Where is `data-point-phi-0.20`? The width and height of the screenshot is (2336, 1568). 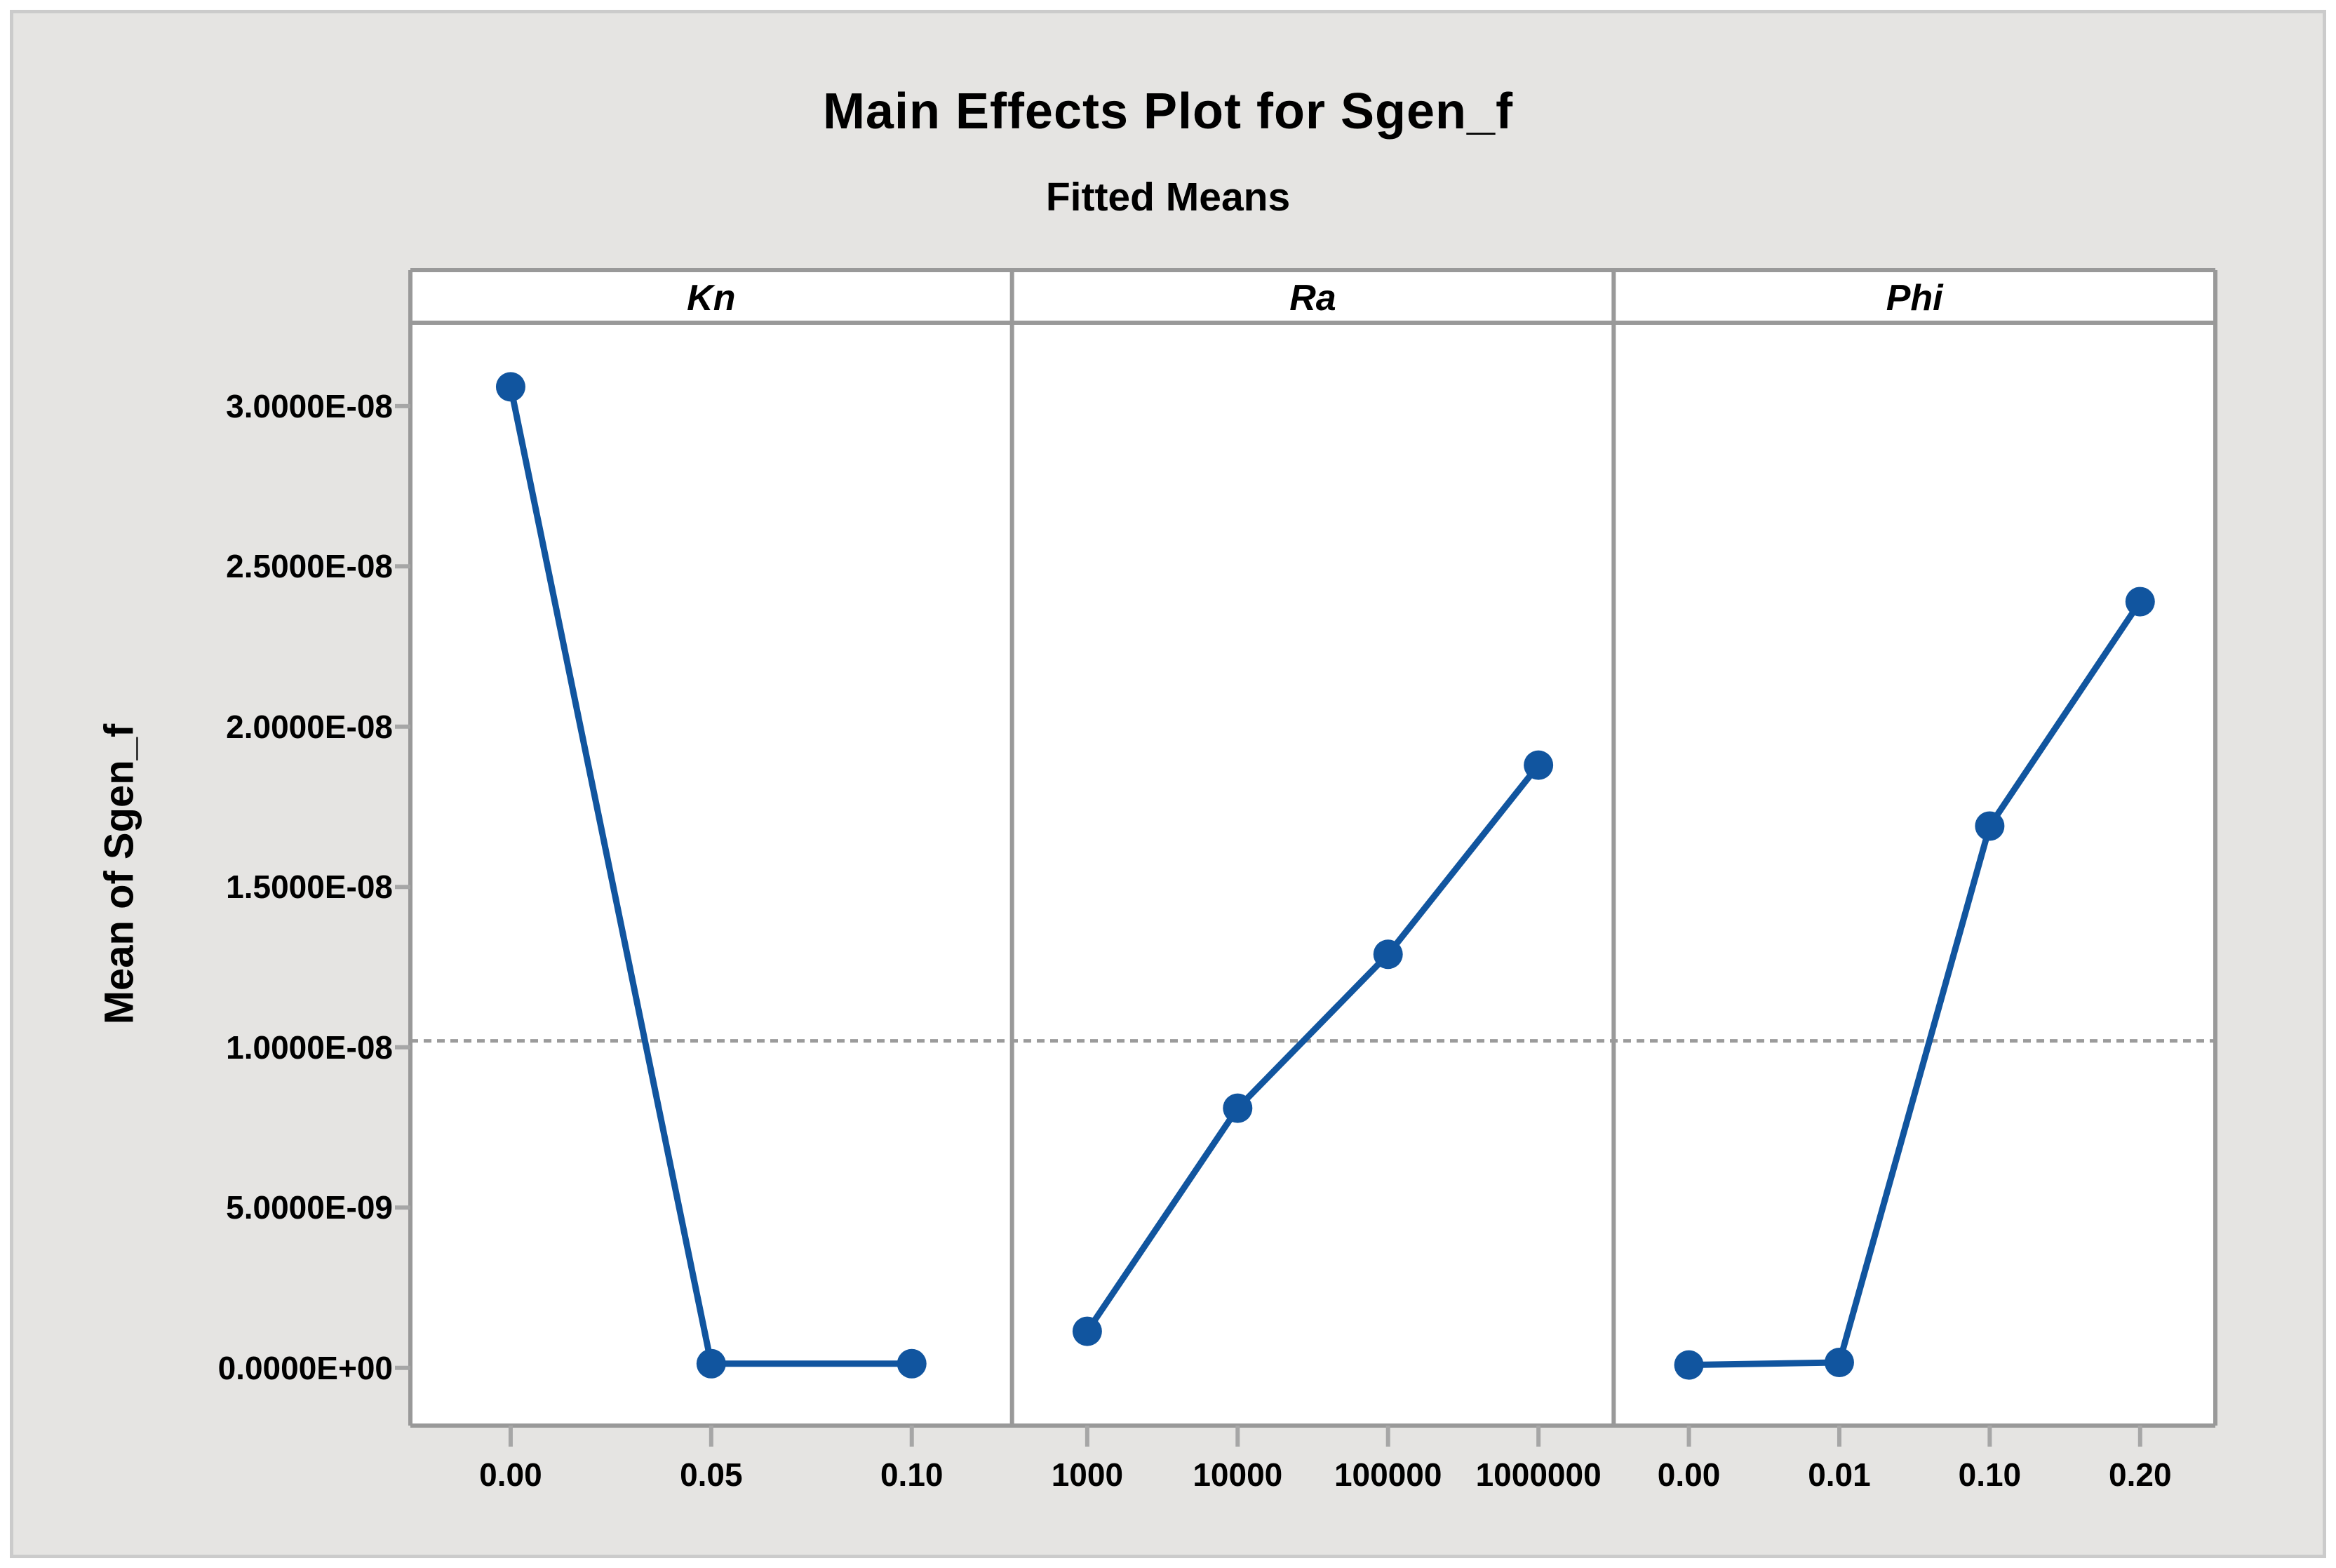 data-point-phi-0.20 is located at coordinates (2140, 602).